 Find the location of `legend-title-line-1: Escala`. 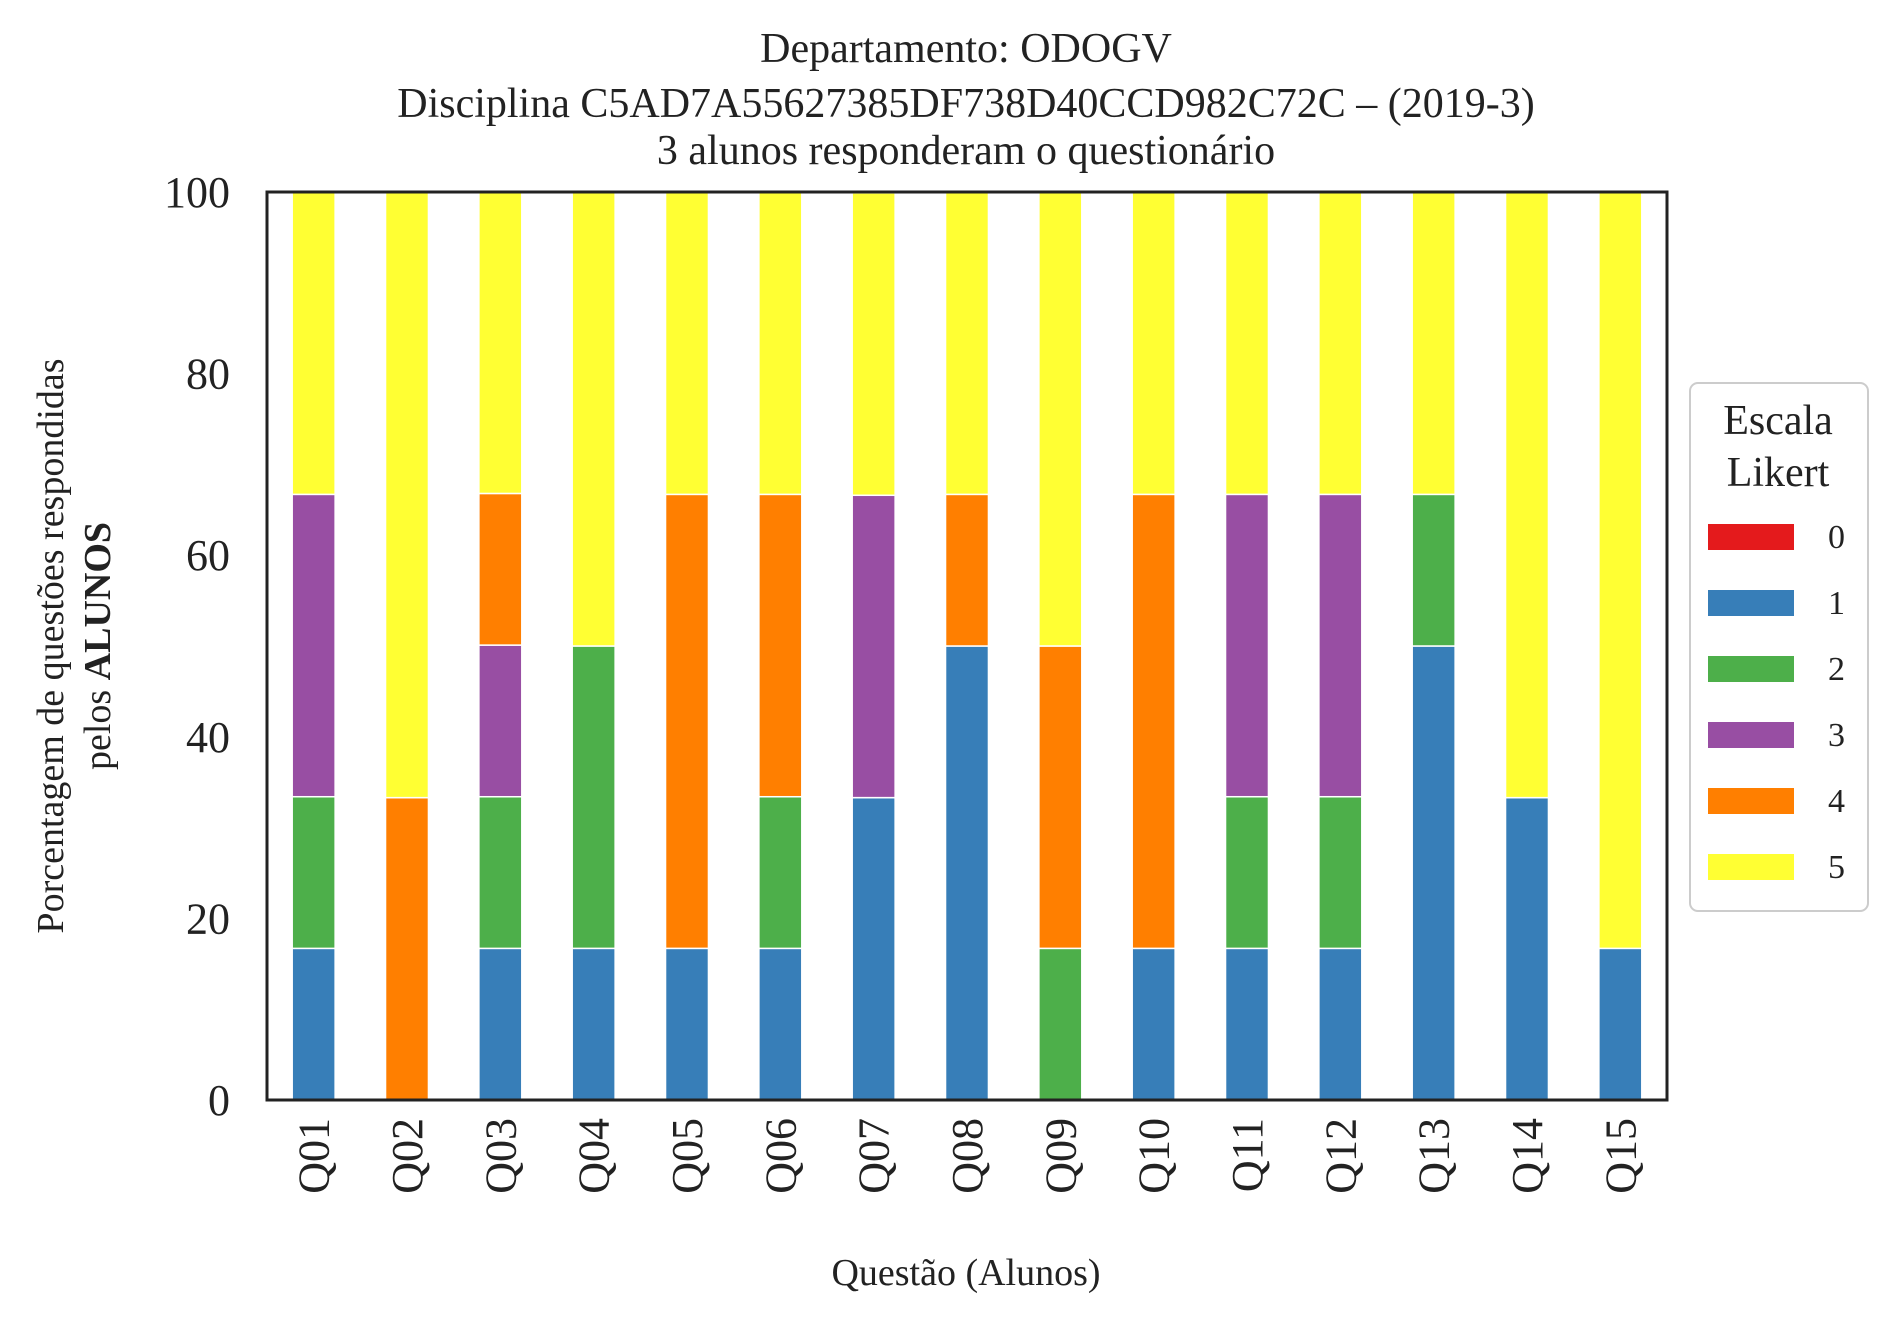

legend-title-line-1: Escala is located at coordinates (1778, 421).